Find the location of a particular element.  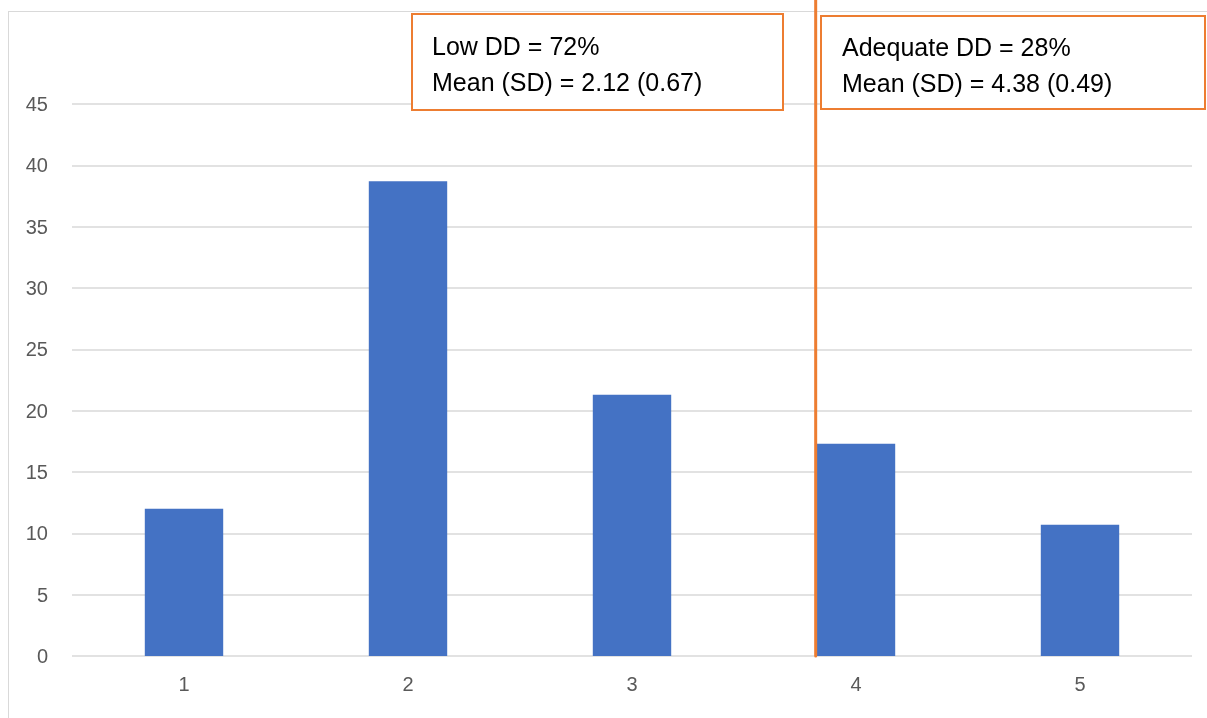

y-tick-label: 30 is located at coordinates (36, 288).